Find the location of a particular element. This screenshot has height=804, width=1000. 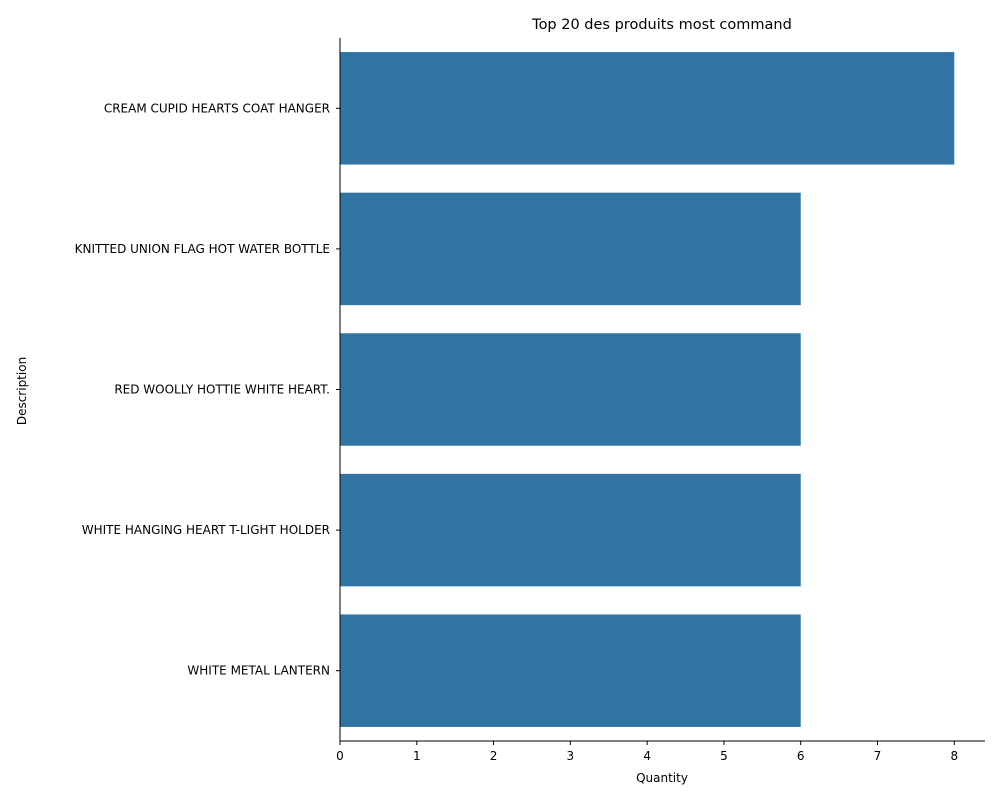

x-tick-label-6: 6 is located at coordinates (801, 756).